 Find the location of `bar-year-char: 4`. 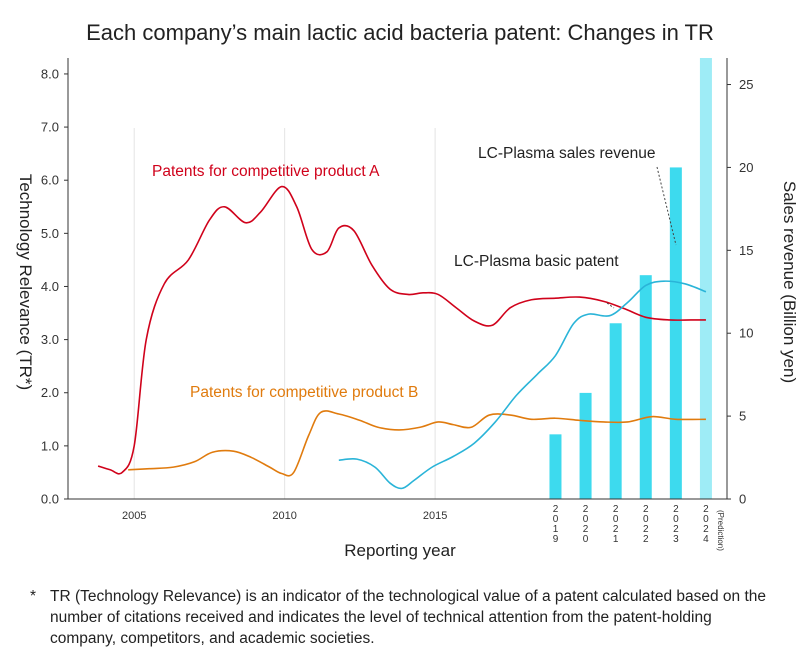

bar-year-char: 4 is located at coordinates (706, 539).